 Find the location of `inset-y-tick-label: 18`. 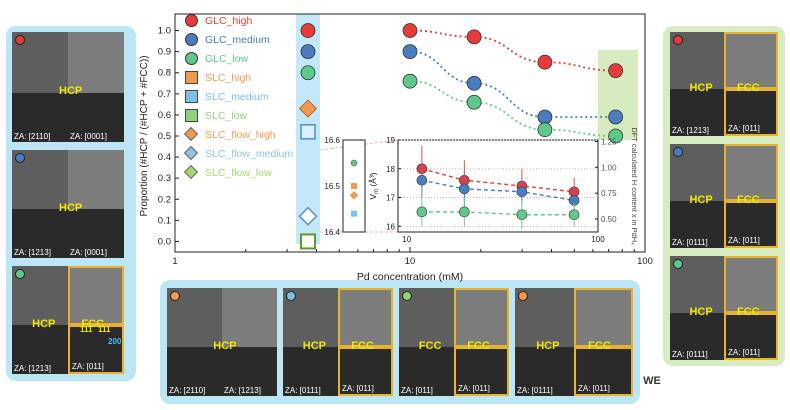

inset-y-tick-label: 18 is located at coordinates (390, 169).